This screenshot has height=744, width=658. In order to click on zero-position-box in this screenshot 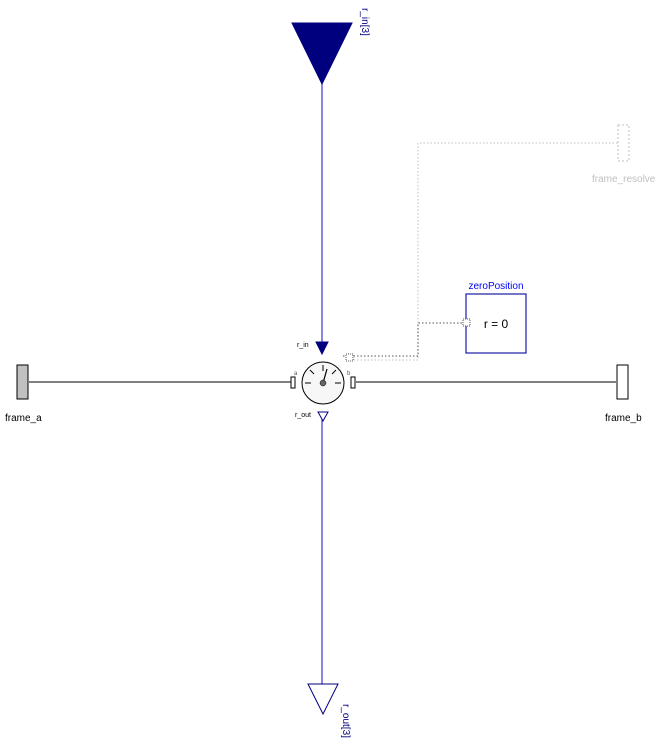, I will do `click(496, 323)`.